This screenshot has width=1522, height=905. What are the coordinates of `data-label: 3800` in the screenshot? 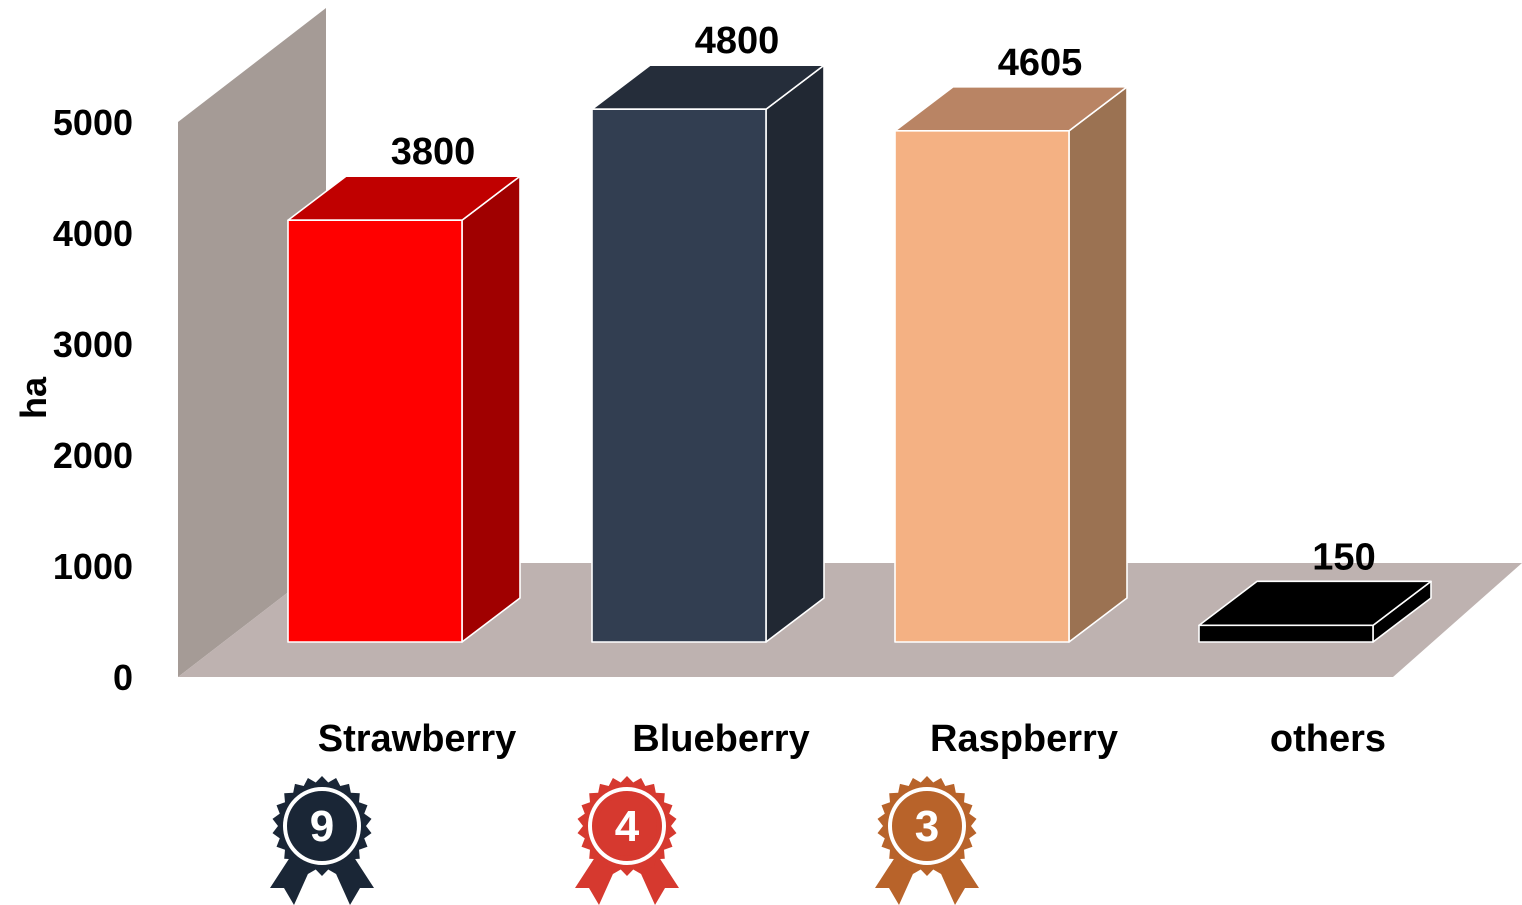 It's located at (433, 152).